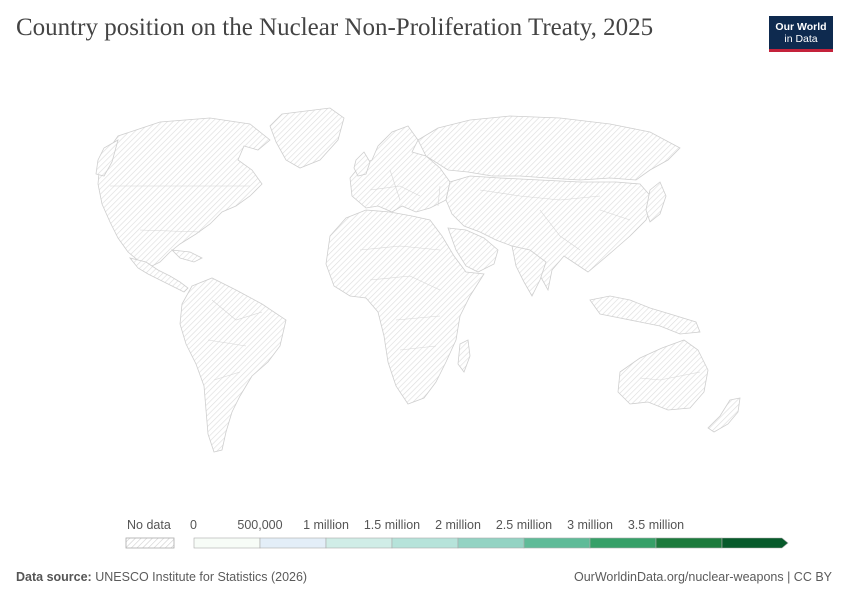 Image resolution: width=850 pixels, height=600 pixels. I want to click on india, so click(529, 271).